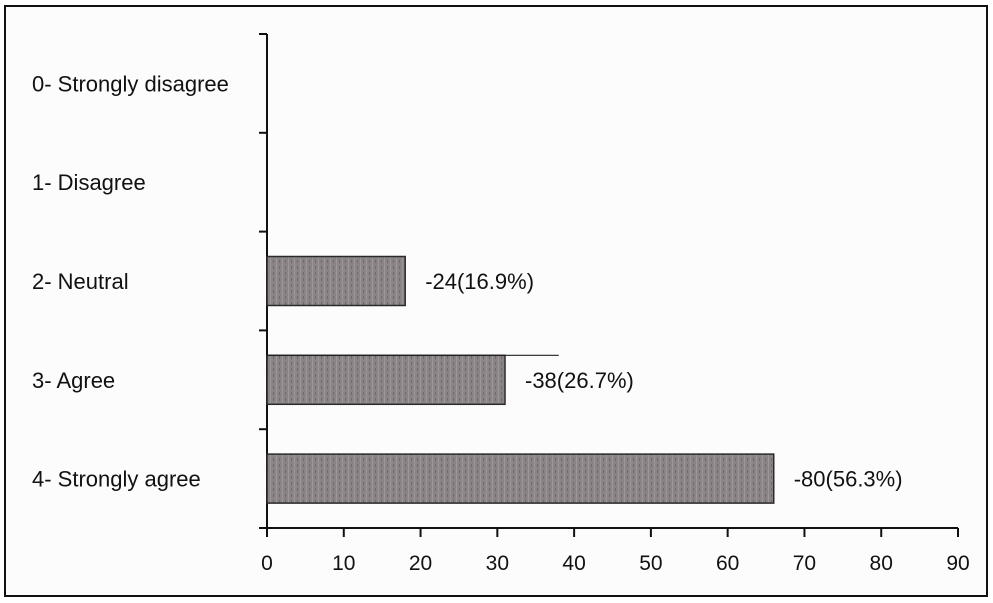 This screenshot has height=603, width=993. What do you see at coordinates (80, 281) in the screenshot?
I see `category-label: 2- Neutral` at bounding box center [80, 281].